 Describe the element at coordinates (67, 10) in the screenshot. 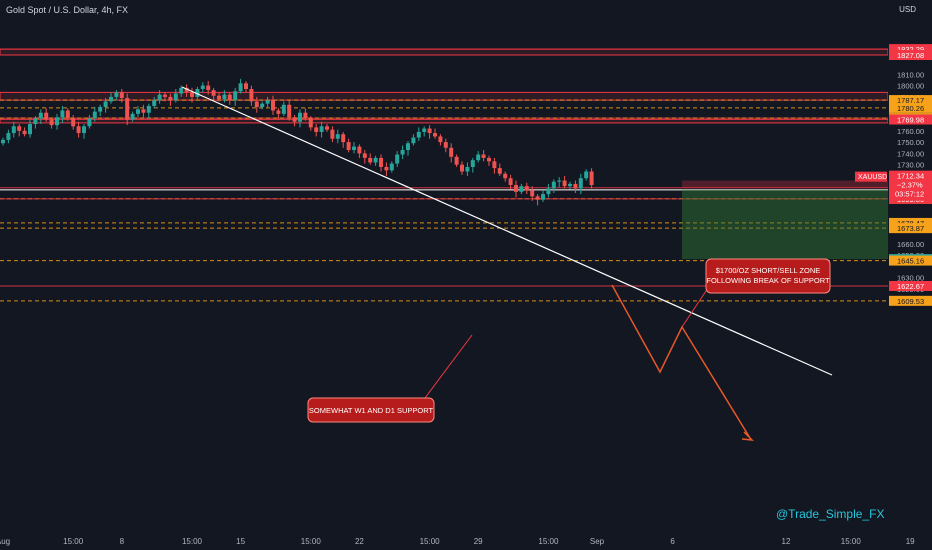

I see `symbol-title: Gold Spot / U.S. Dollar, 4h, FX` at that location.